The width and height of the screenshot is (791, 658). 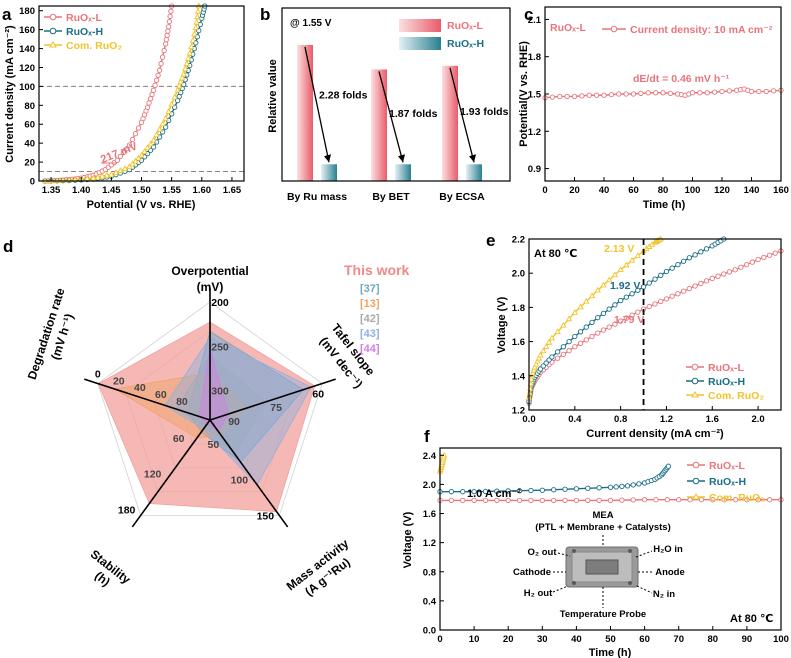 What do you see at coordinates (524, 94) in the screenshot?
I see `panel-c-ylabel: Potential(V vs. RHE)` at bounding box center [524, 94].